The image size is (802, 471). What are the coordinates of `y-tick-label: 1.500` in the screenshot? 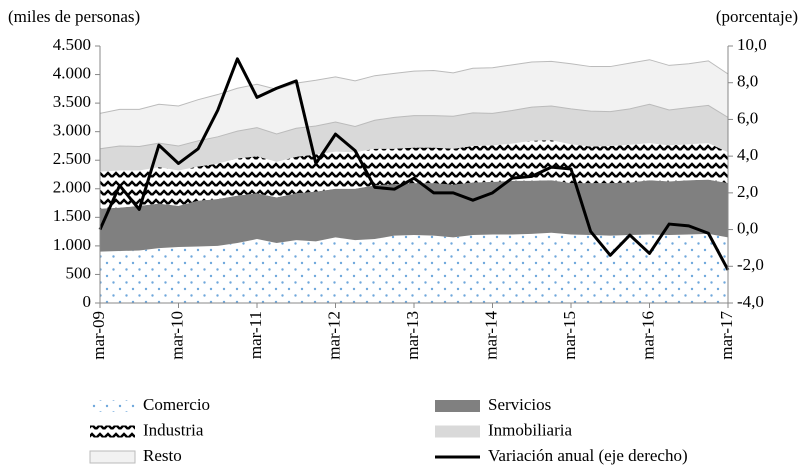 It's located at (72, 215).